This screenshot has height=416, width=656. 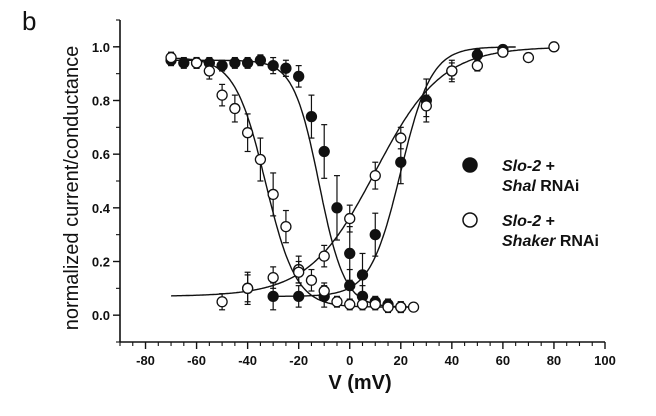 What do you see at coordinates (605, 360) in the screenshot?
I see `x-tick-label: 100` at bounding box center [605, 360].